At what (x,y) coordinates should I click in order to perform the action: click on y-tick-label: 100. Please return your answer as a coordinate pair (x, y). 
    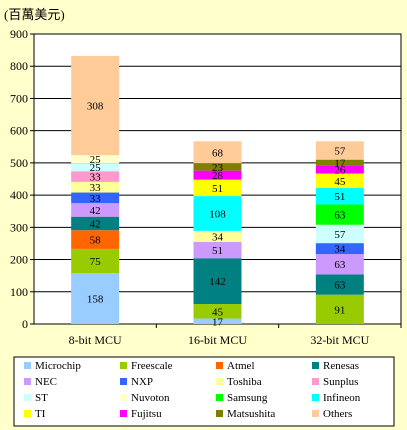
    Looking at the image, I should click on (19, 292).